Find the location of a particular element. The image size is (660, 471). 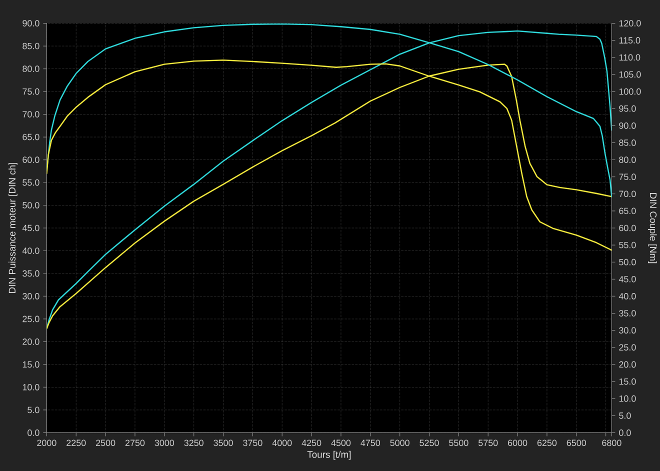

y-tick-label: 50.0 is located at coordinates (31, 205).